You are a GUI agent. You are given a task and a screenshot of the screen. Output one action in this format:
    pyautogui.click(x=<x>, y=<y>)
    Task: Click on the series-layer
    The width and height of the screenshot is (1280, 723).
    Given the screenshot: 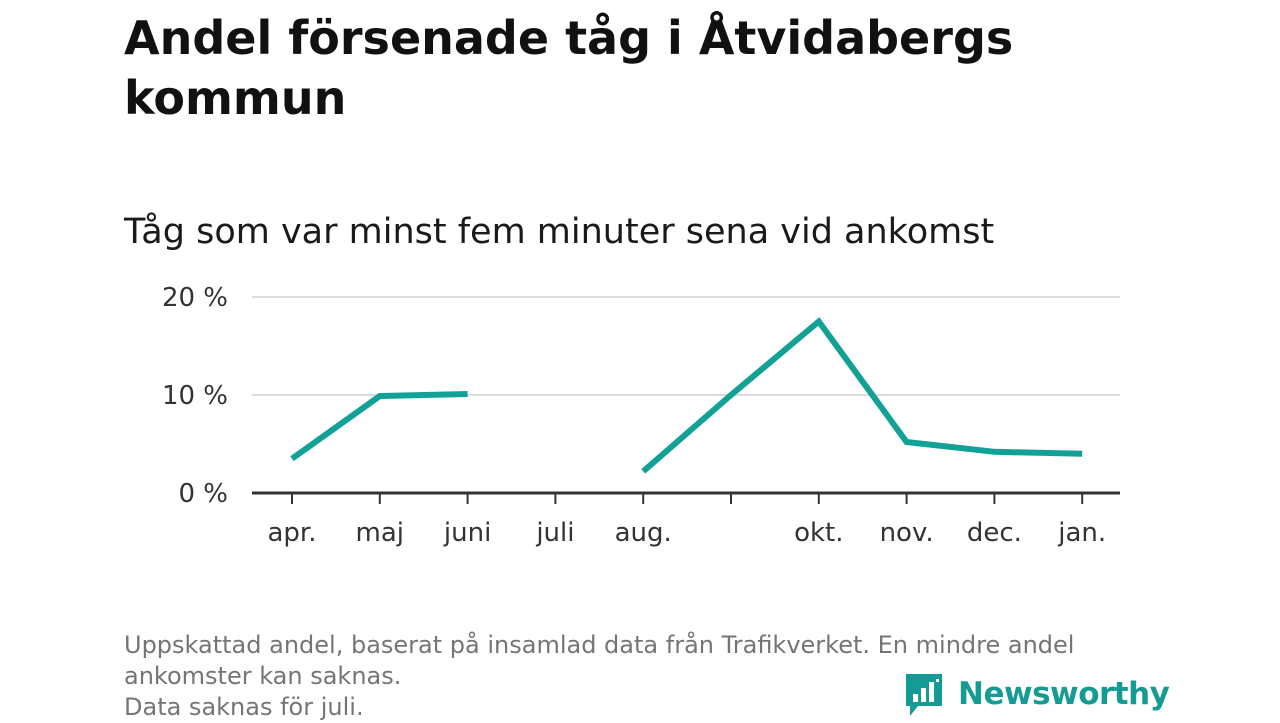 What is the action you would take?
    pyautogui.click(x=686, y=395)
    